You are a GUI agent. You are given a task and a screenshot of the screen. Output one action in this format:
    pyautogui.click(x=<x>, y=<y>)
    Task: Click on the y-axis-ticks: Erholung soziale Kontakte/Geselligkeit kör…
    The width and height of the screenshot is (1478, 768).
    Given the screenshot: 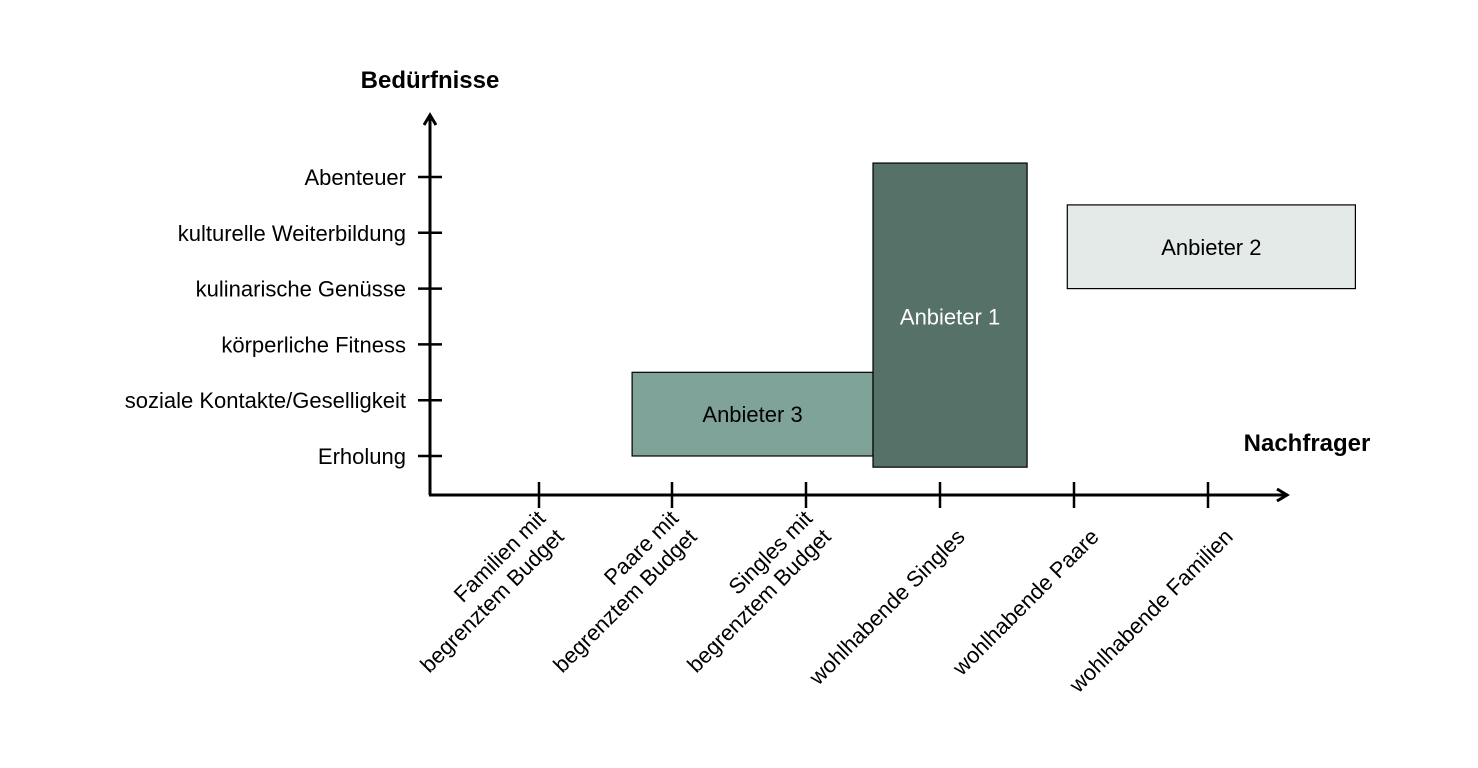 What is the action you would take?
    pyautogui.click(x=283, y=317)
    